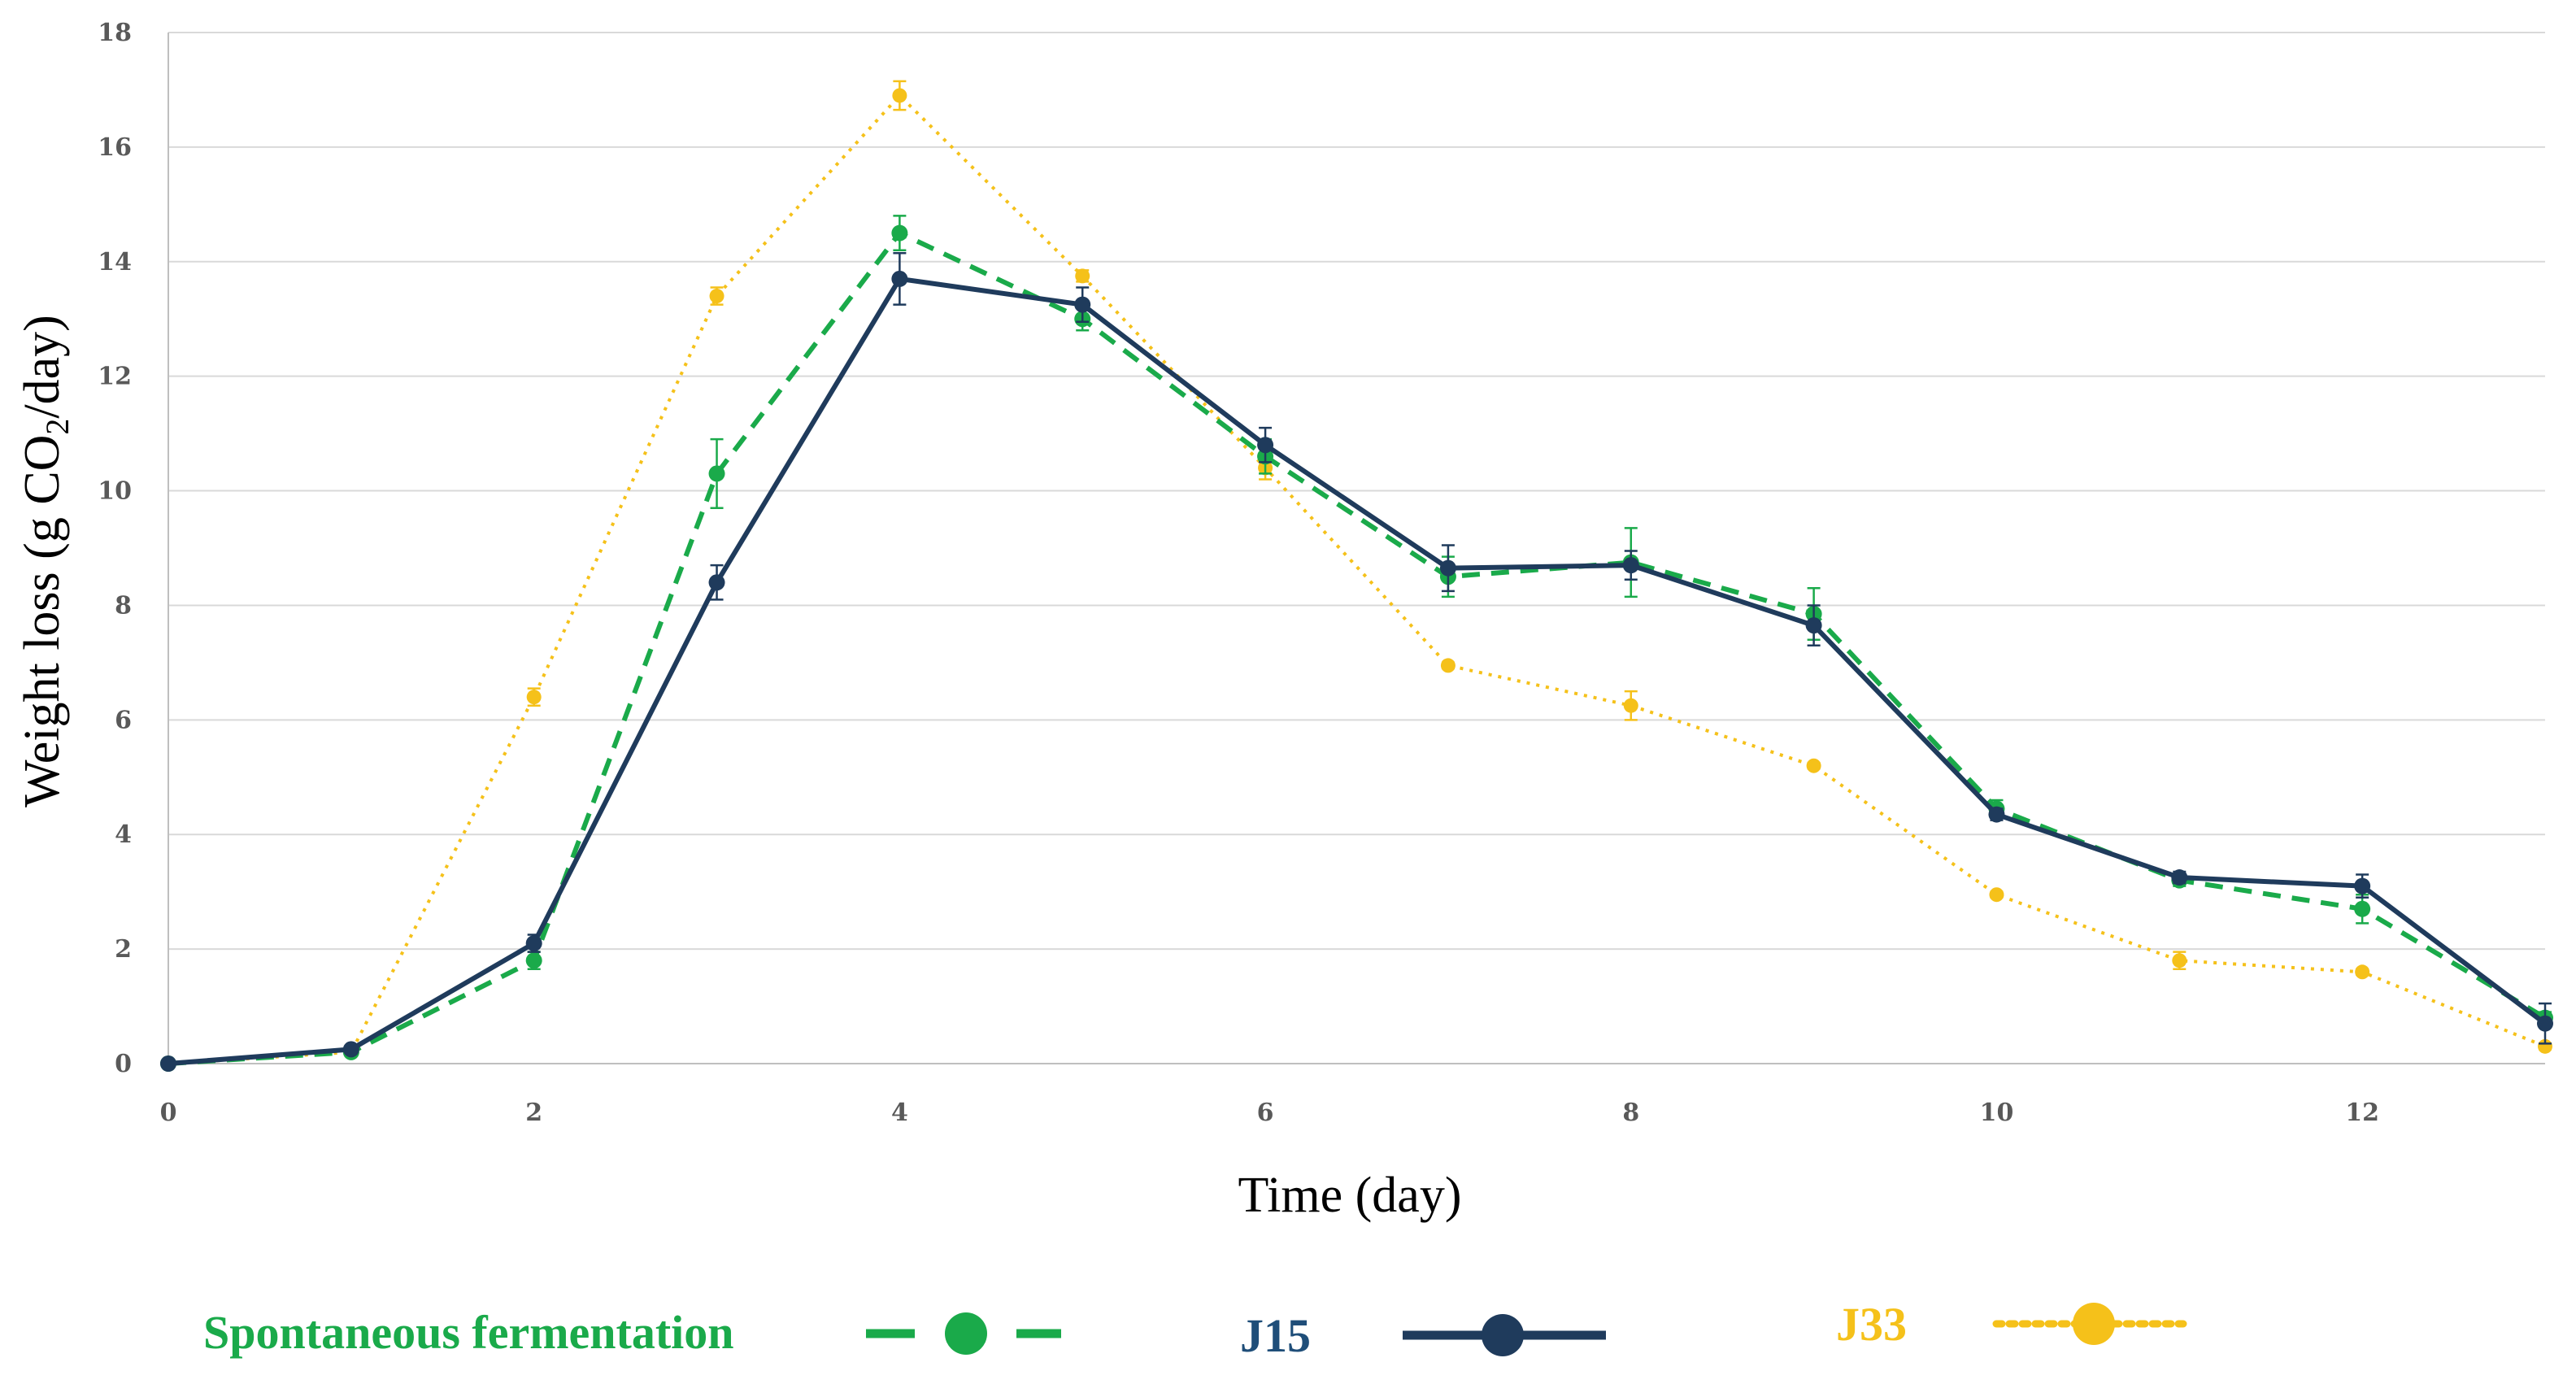 The height and width of the screenshot is (1384, 2576). Describe the element at coordinates (1350, 1195) in the screenshot. I see `x-axis-title: Time (day)` at that location.